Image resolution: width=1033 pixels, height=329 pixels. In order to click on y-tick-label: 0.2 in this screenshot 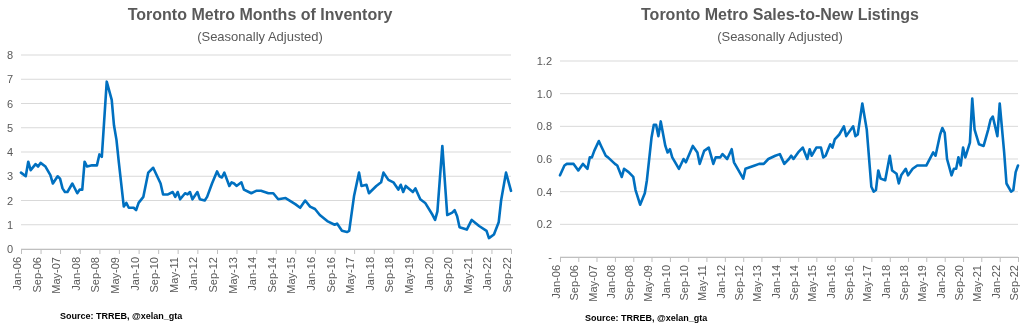, I will do `click(544, 224)`.